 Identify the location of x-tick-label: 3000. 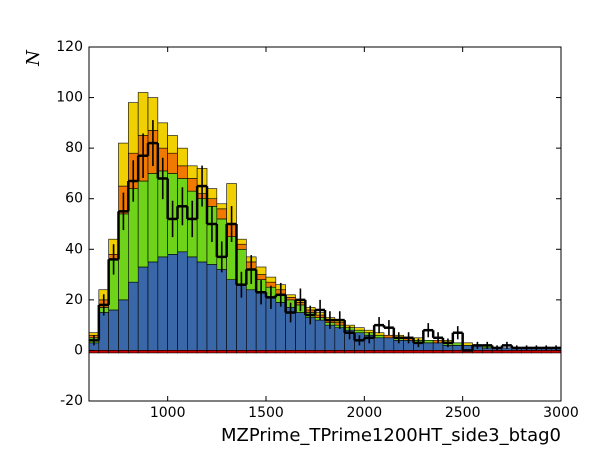
(561, 413).